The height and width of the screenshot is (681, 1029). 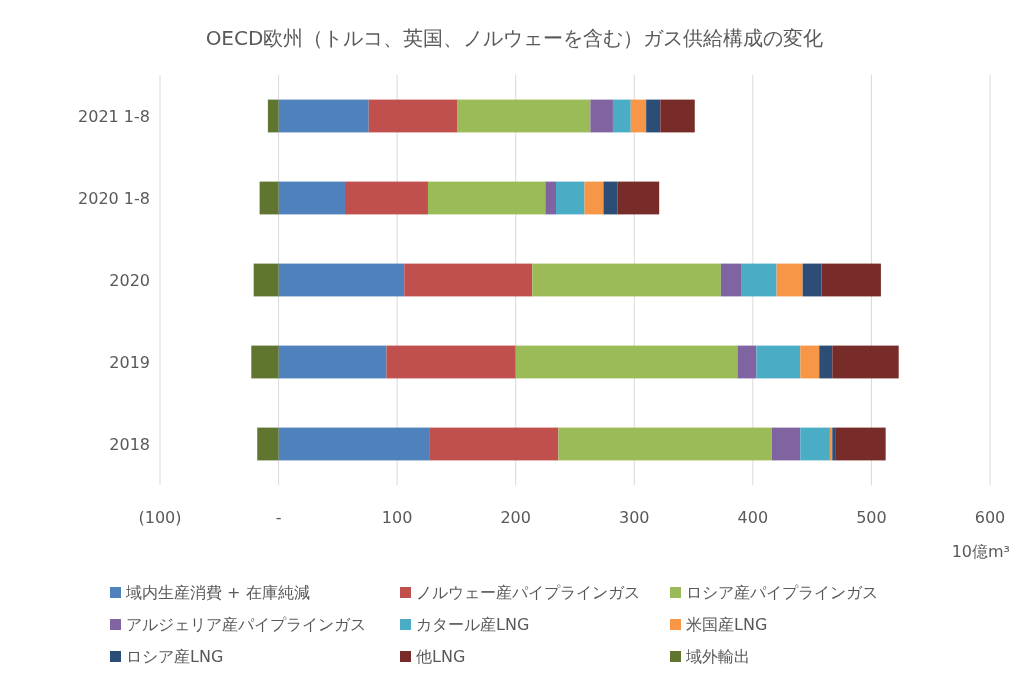 I want to click on legend-label: ロシア産LNG, so click(x=175, y=656).